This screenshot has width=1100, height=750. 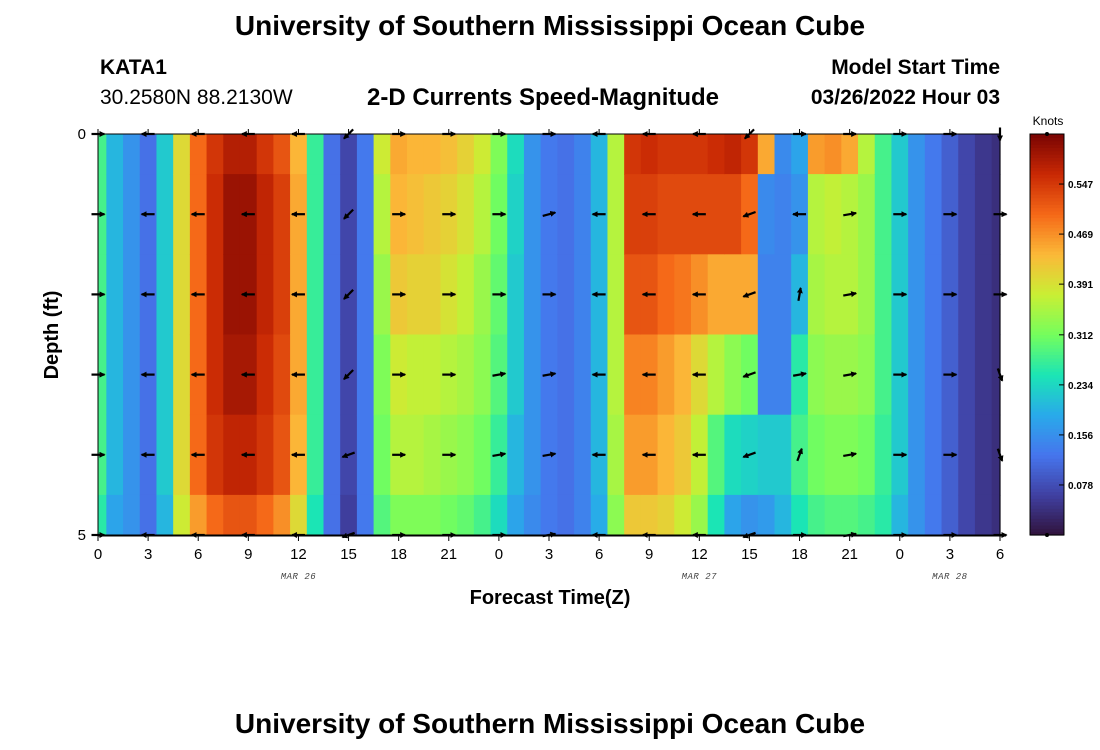 What do you see at coordinates (905, 97) in the screenshot?
I see `model-start-value: 03/26/2022 Hour 03` at bounding box center [905, 97].